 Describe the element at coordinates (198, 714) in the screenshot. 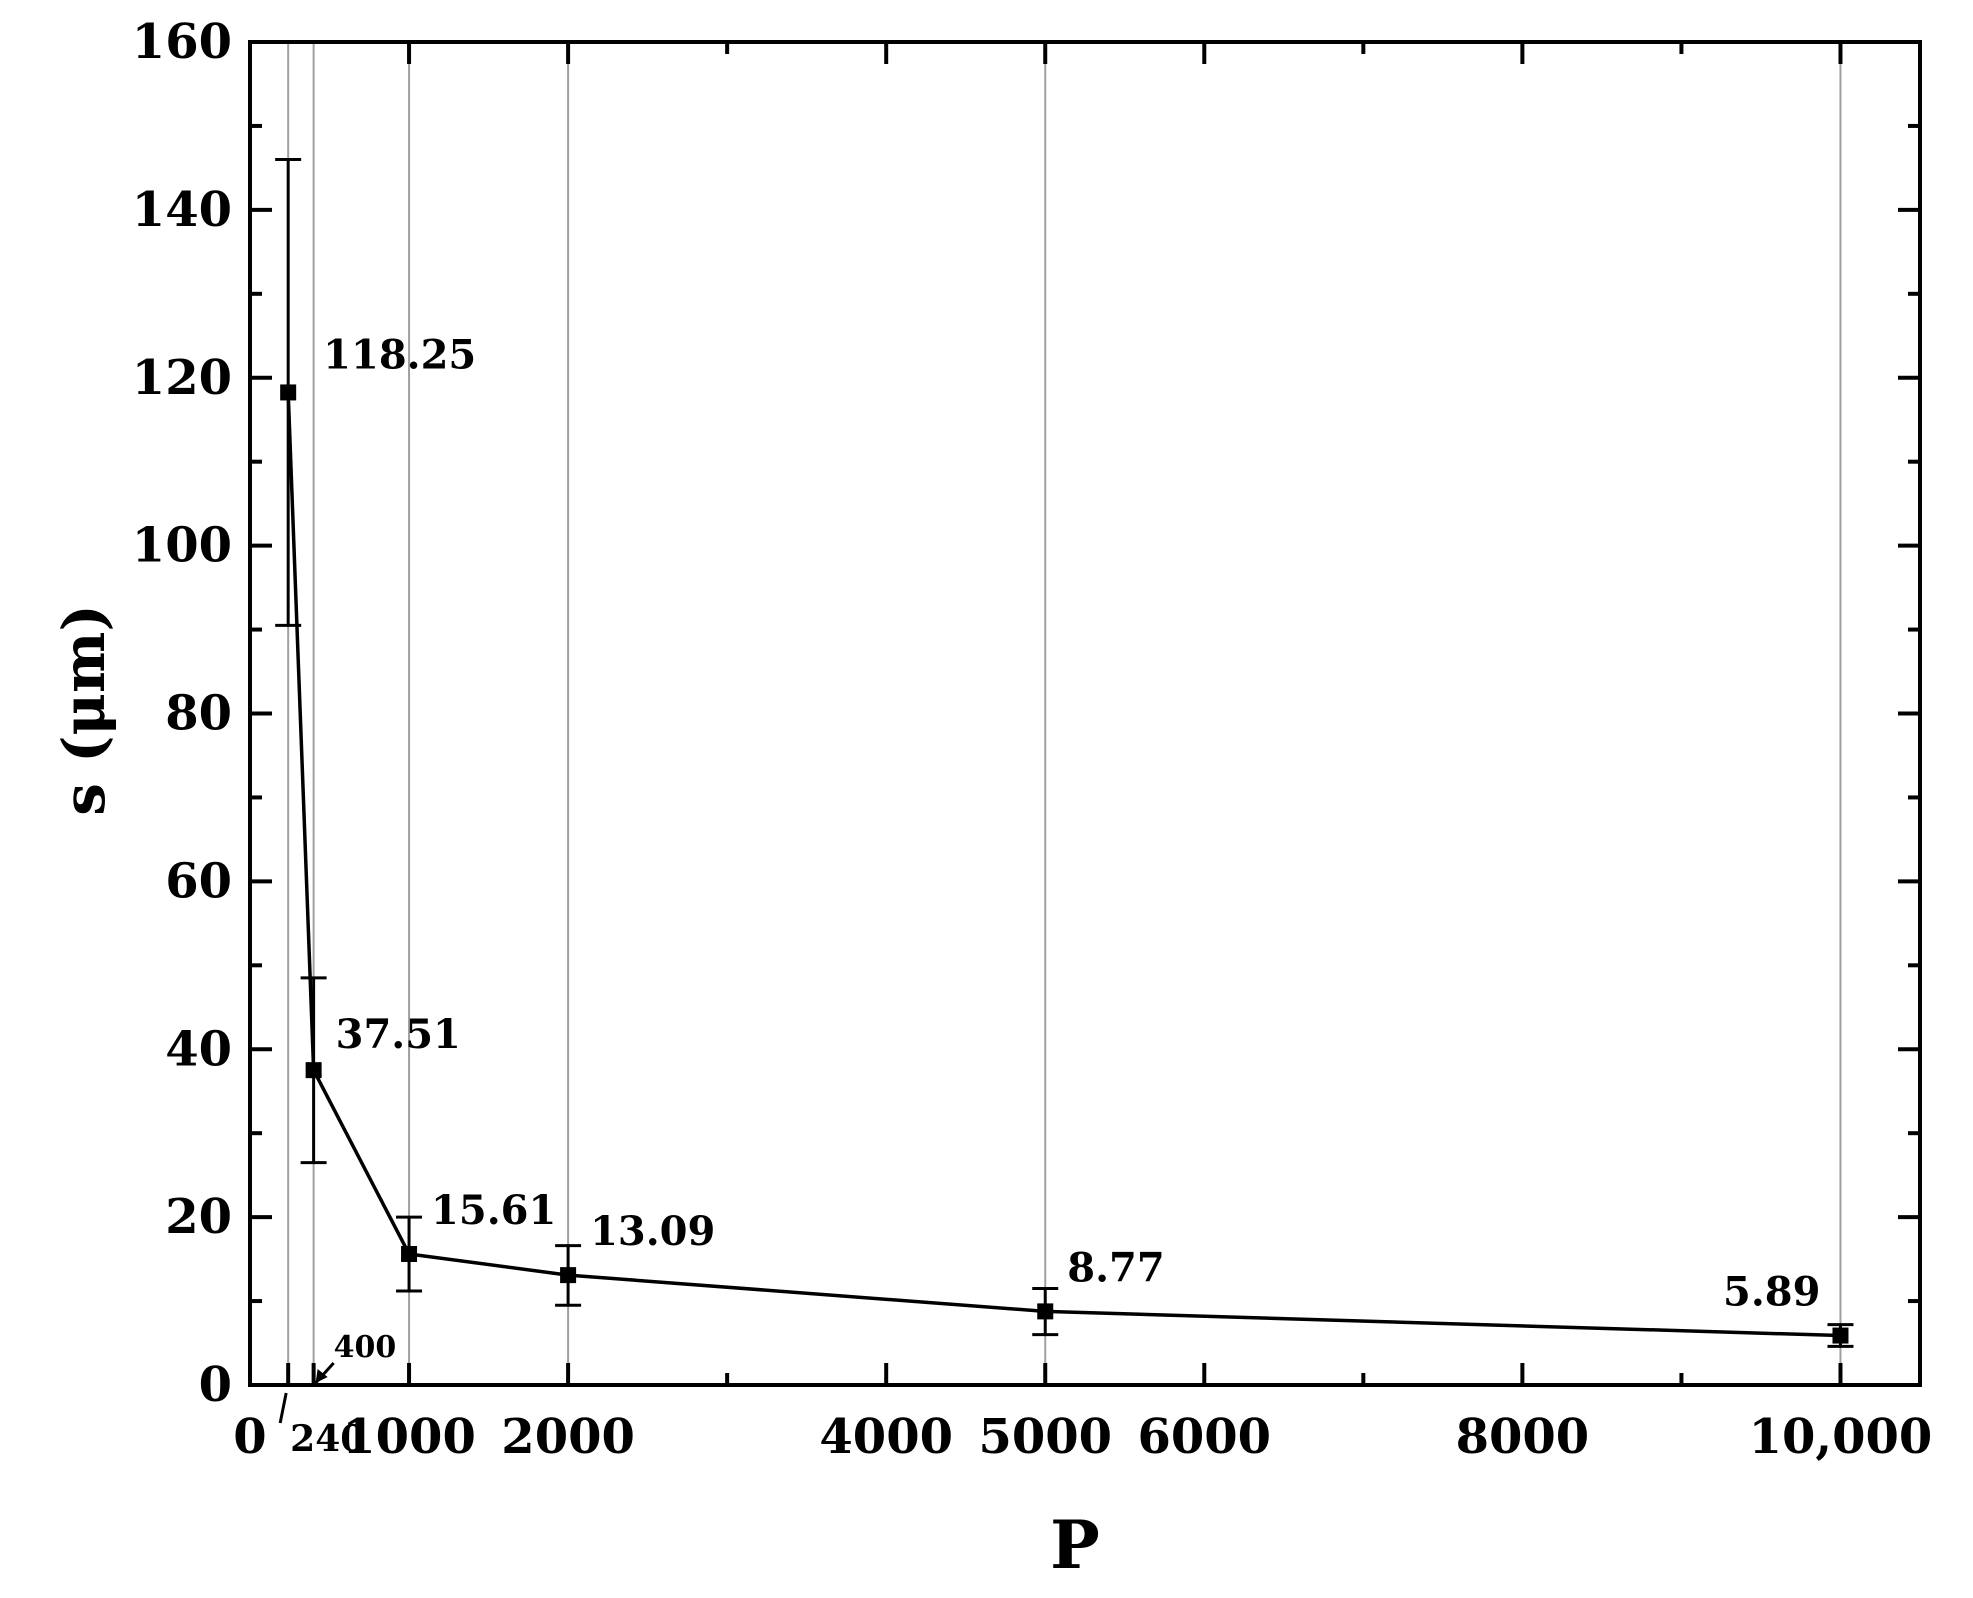

I see `y-tick-label: 80` at that location.